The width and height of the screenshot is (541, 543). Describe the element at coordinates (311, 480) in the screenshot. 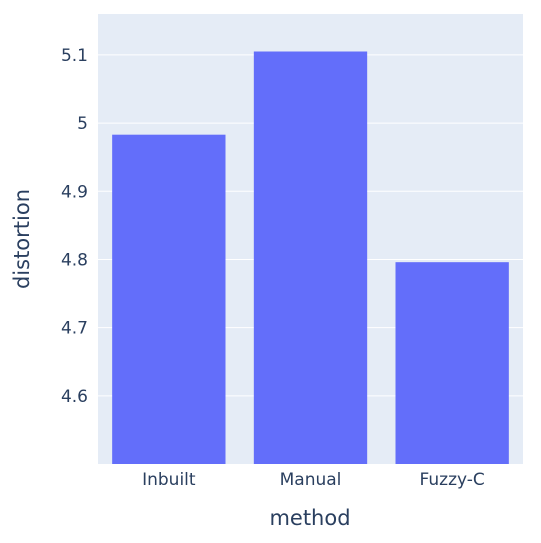

I see `x-tick-label: Manual` at that location.